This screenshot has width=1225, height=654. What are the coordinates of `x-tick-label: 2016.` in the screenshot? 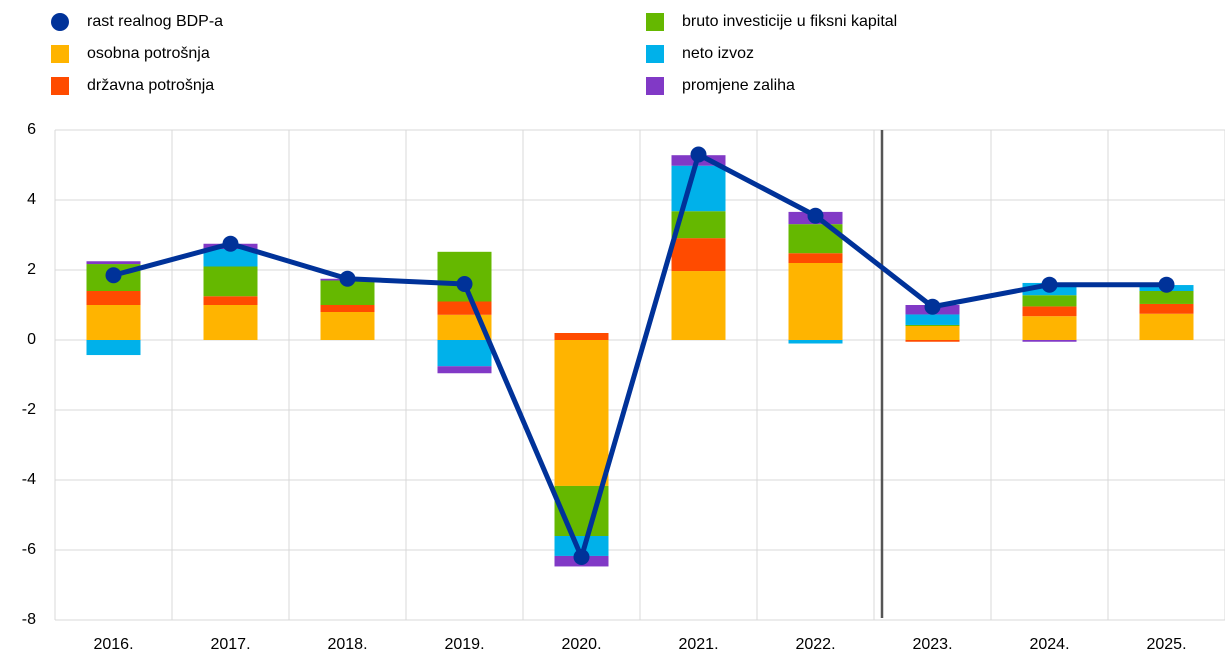 It's located at (113, 644).